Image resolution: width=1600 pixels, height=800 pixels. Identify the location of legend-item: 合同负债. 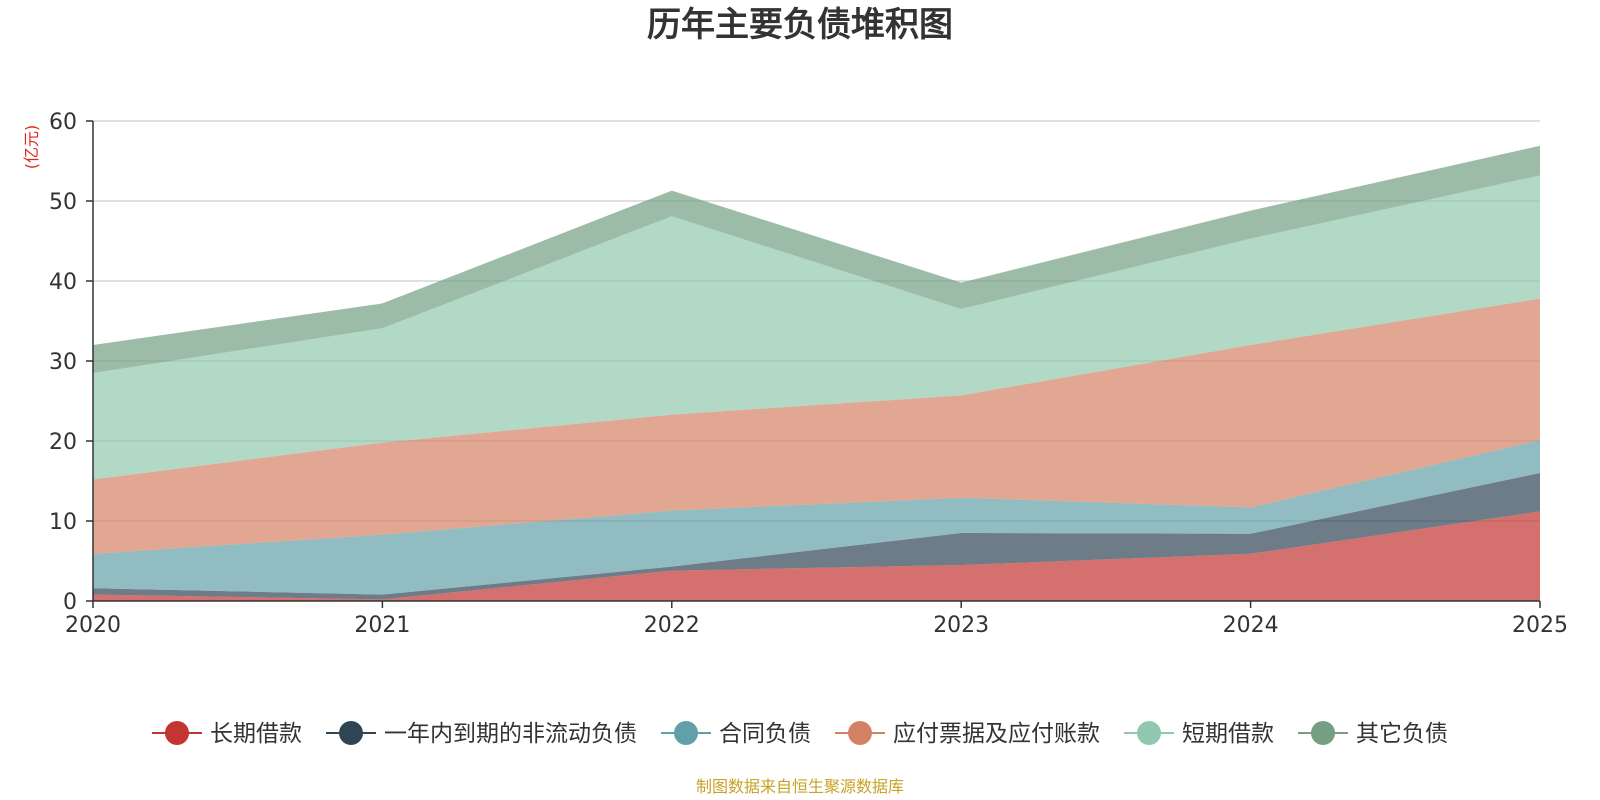
(736, 734).